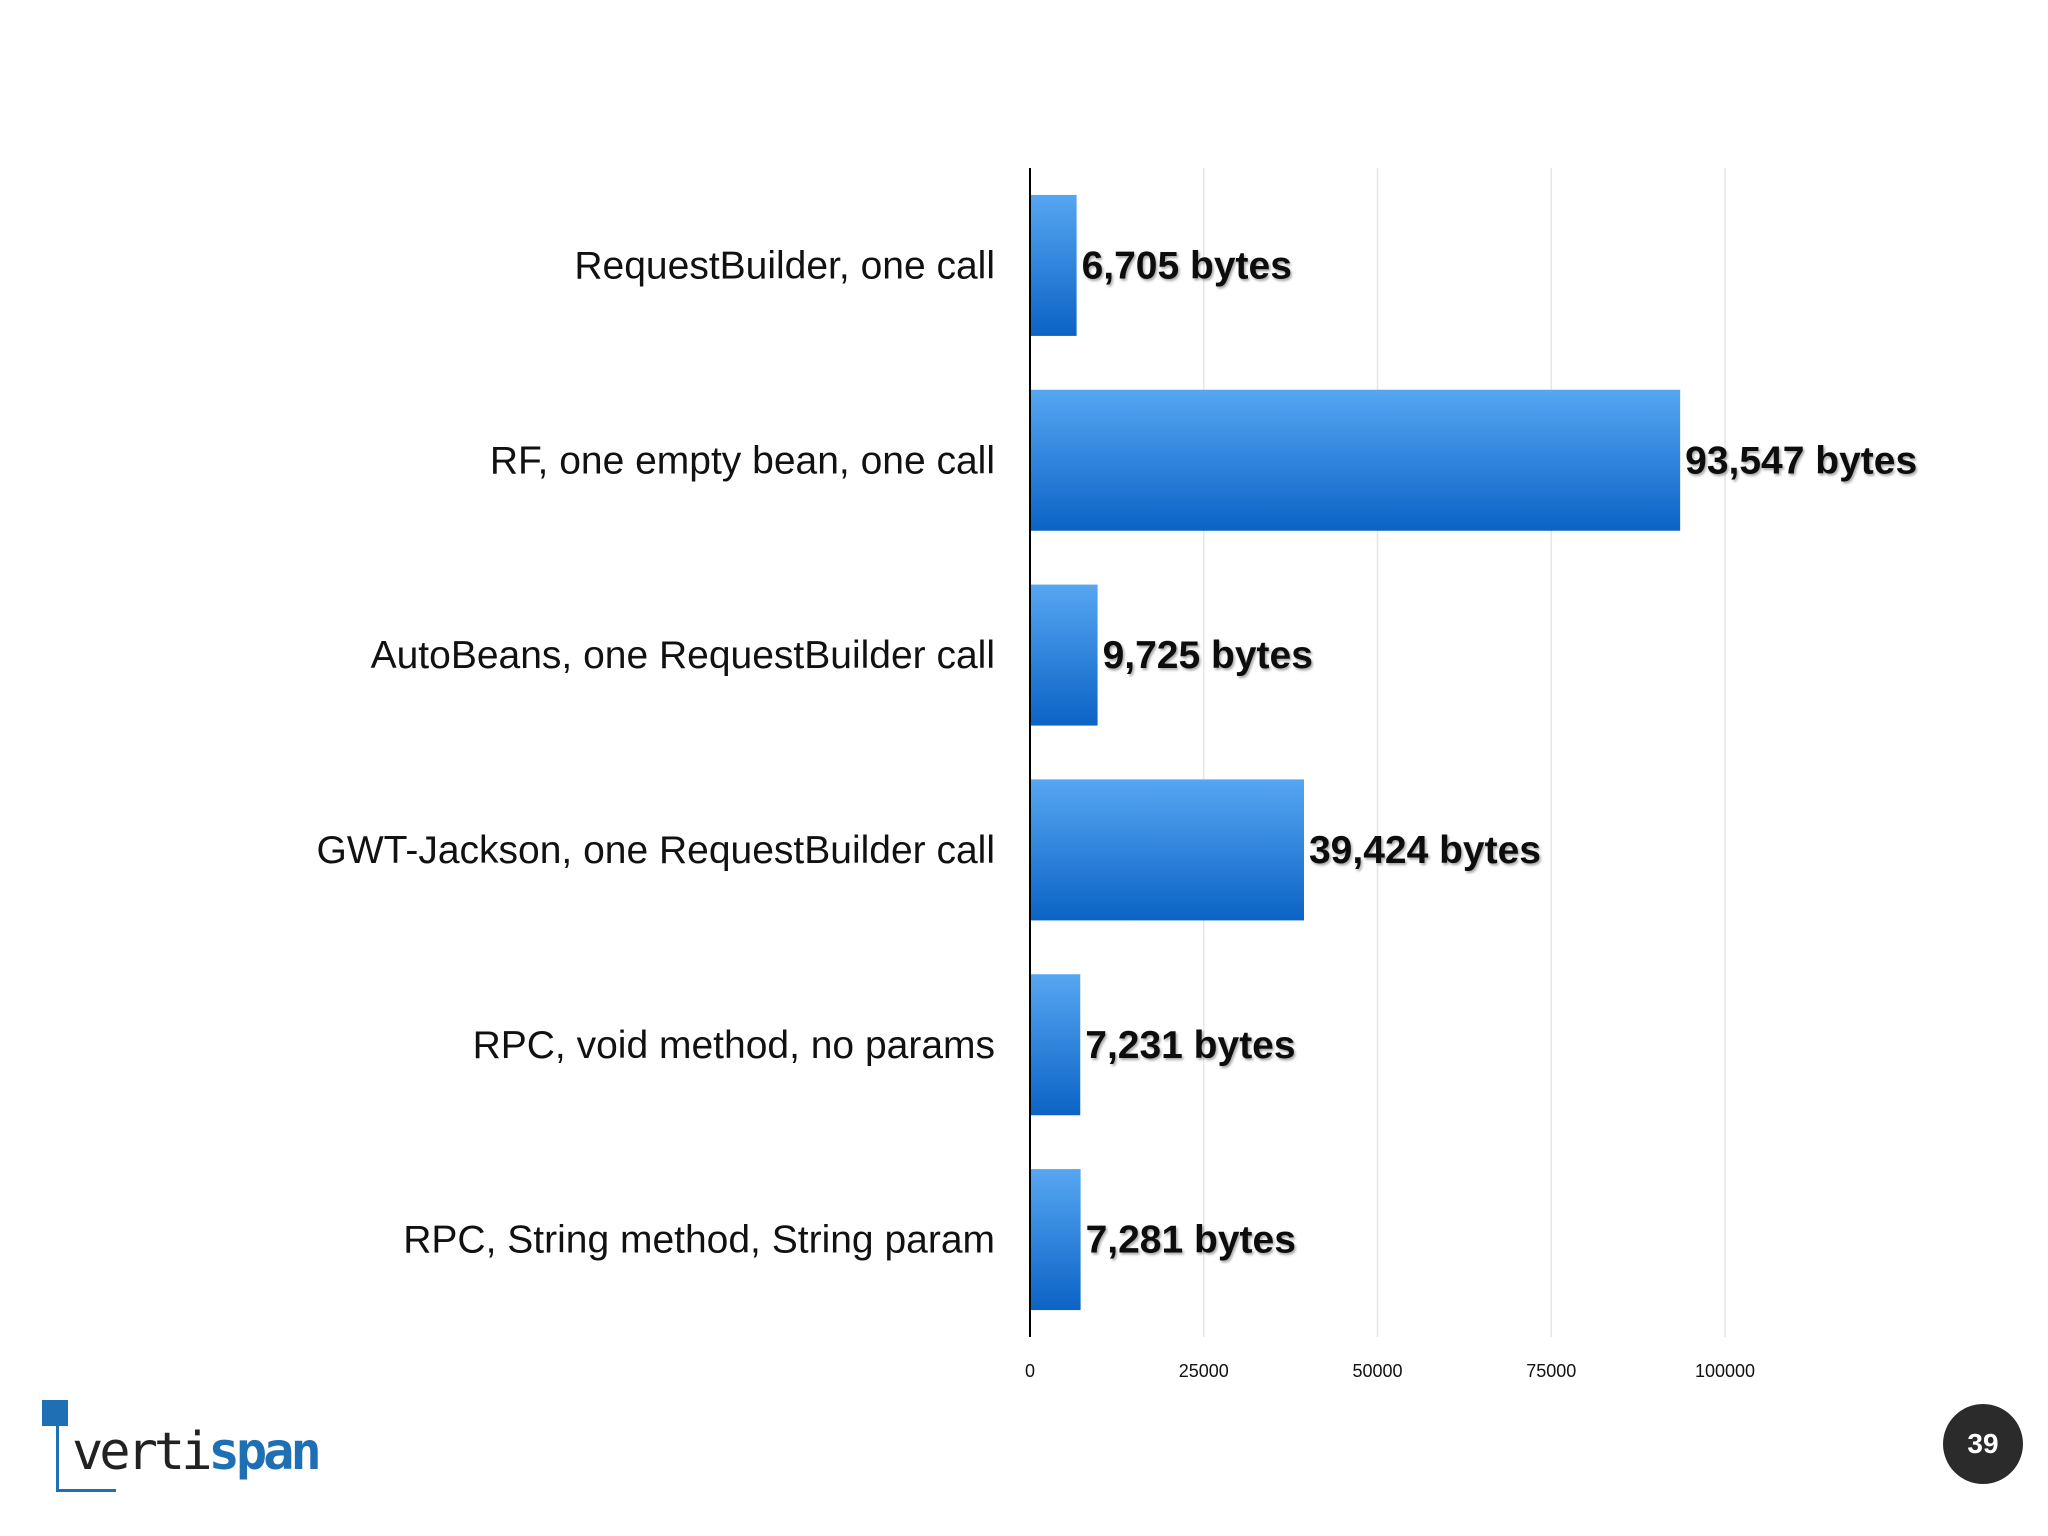 The image size is (2048, 1536). Describe the element at coordinates (1208, 655) in the screenshot. I see `data-label: 9,725 bytes` at that location.